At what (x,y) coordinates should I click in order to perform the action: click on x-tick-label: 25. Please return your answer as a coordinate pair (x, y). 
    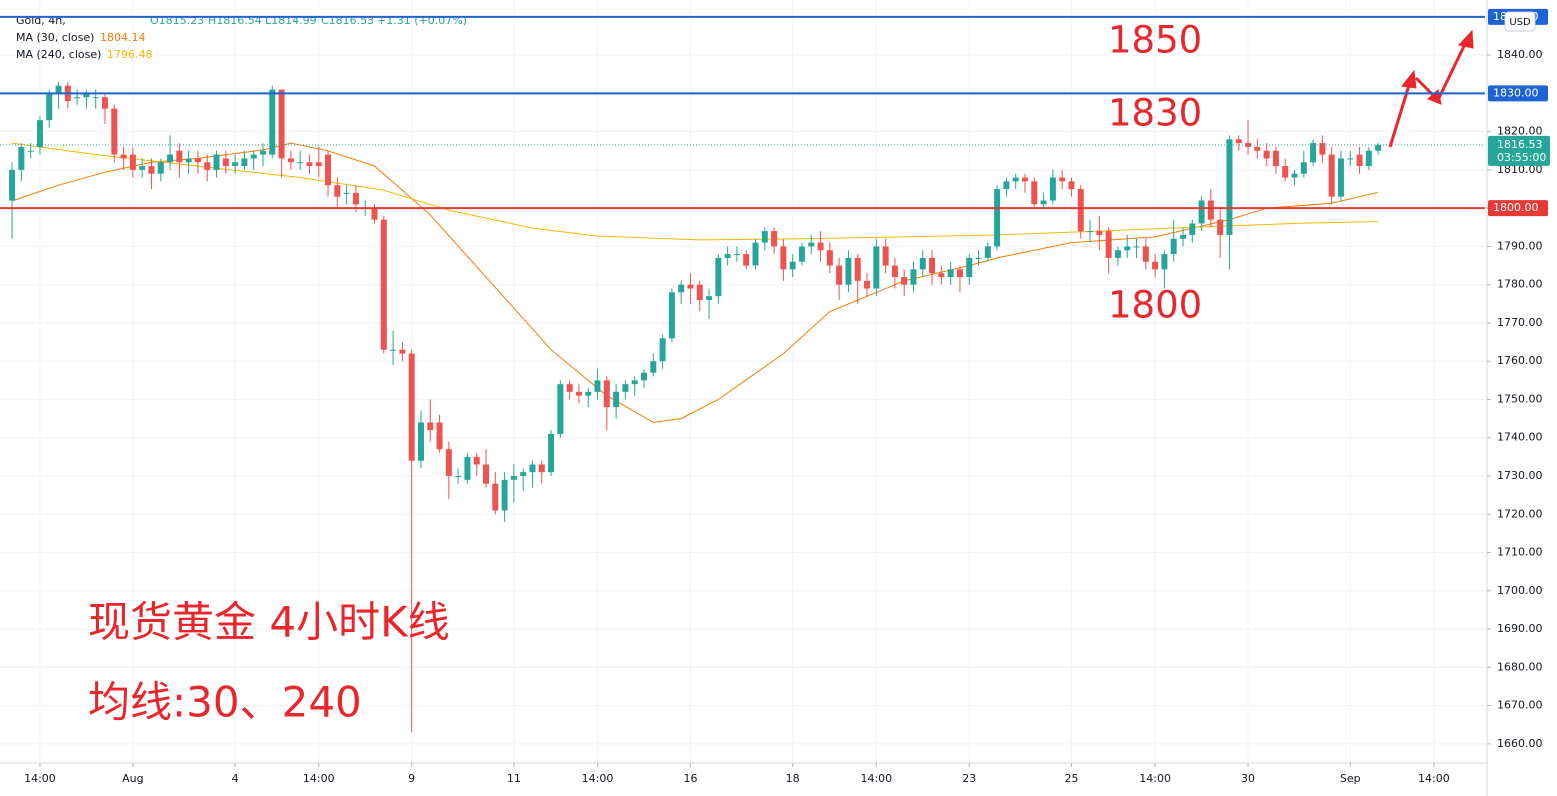
    Looking at the image, I should click on (1071, 778).